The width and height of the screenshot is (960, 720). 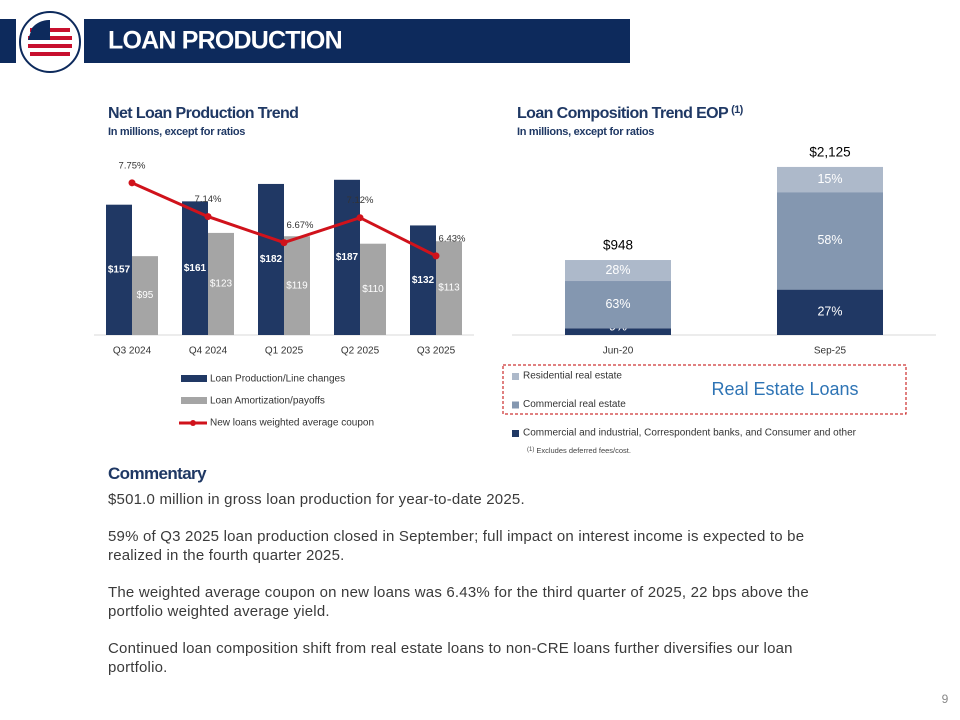 I want to click on segment-label: 27%, so click(x=829, y=312).